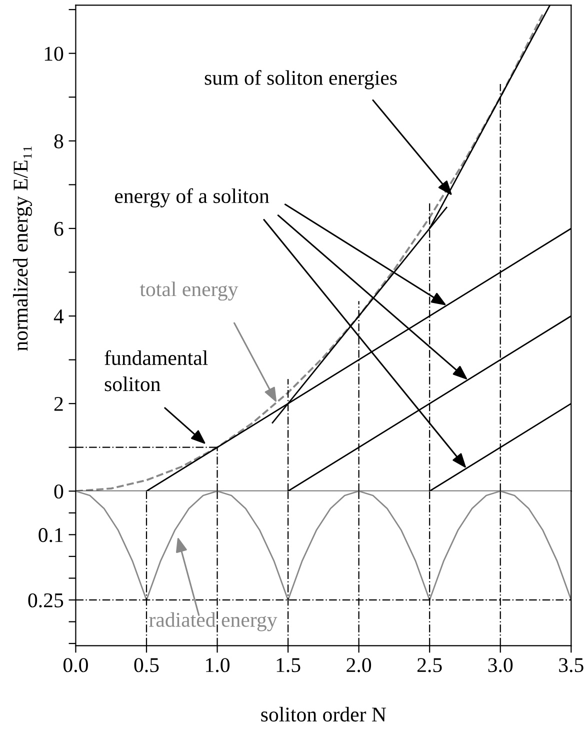 The width and height of the screenshot is (587, 743). Describe the element at coordinates (189, 291) in the screenshot. I see `annotation: total energy` at that location.